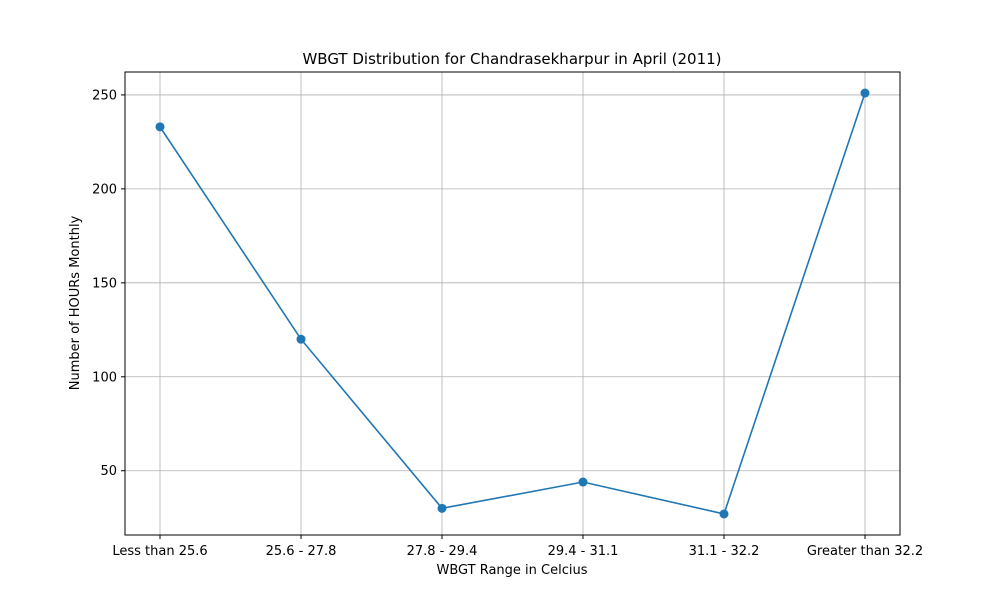 Image resolution: width=1000 pixels, height=604 pixels. I want to click on y-axis-ticks: 50 100 150 200 250, so click(108, 283).